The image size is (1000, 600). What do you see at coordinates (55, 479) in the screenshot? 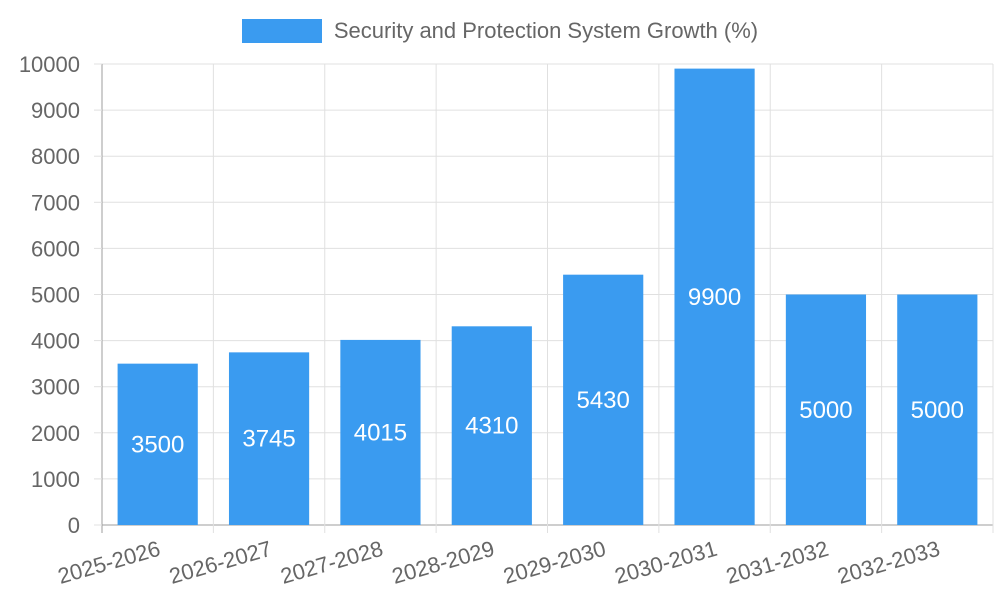
I see `y-tick-label: 1000` at bounding box center [55, 479].